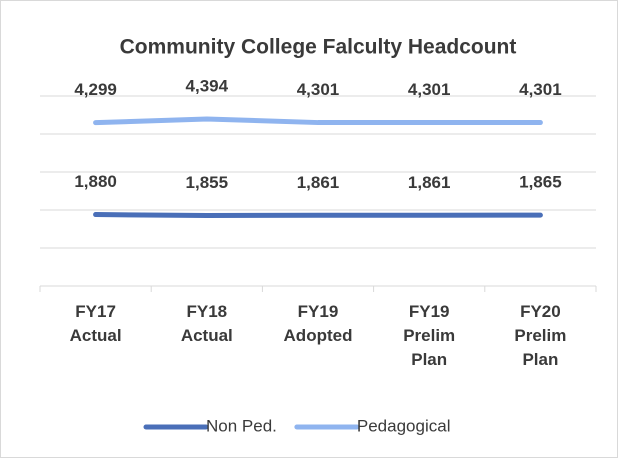 Image resolution: width=619 pixels, height=459 pixels. Describe the element at coordinates (540, 335) in the screenshot. I see `x-tick-label: FY20 Prelim Plan` at that location.